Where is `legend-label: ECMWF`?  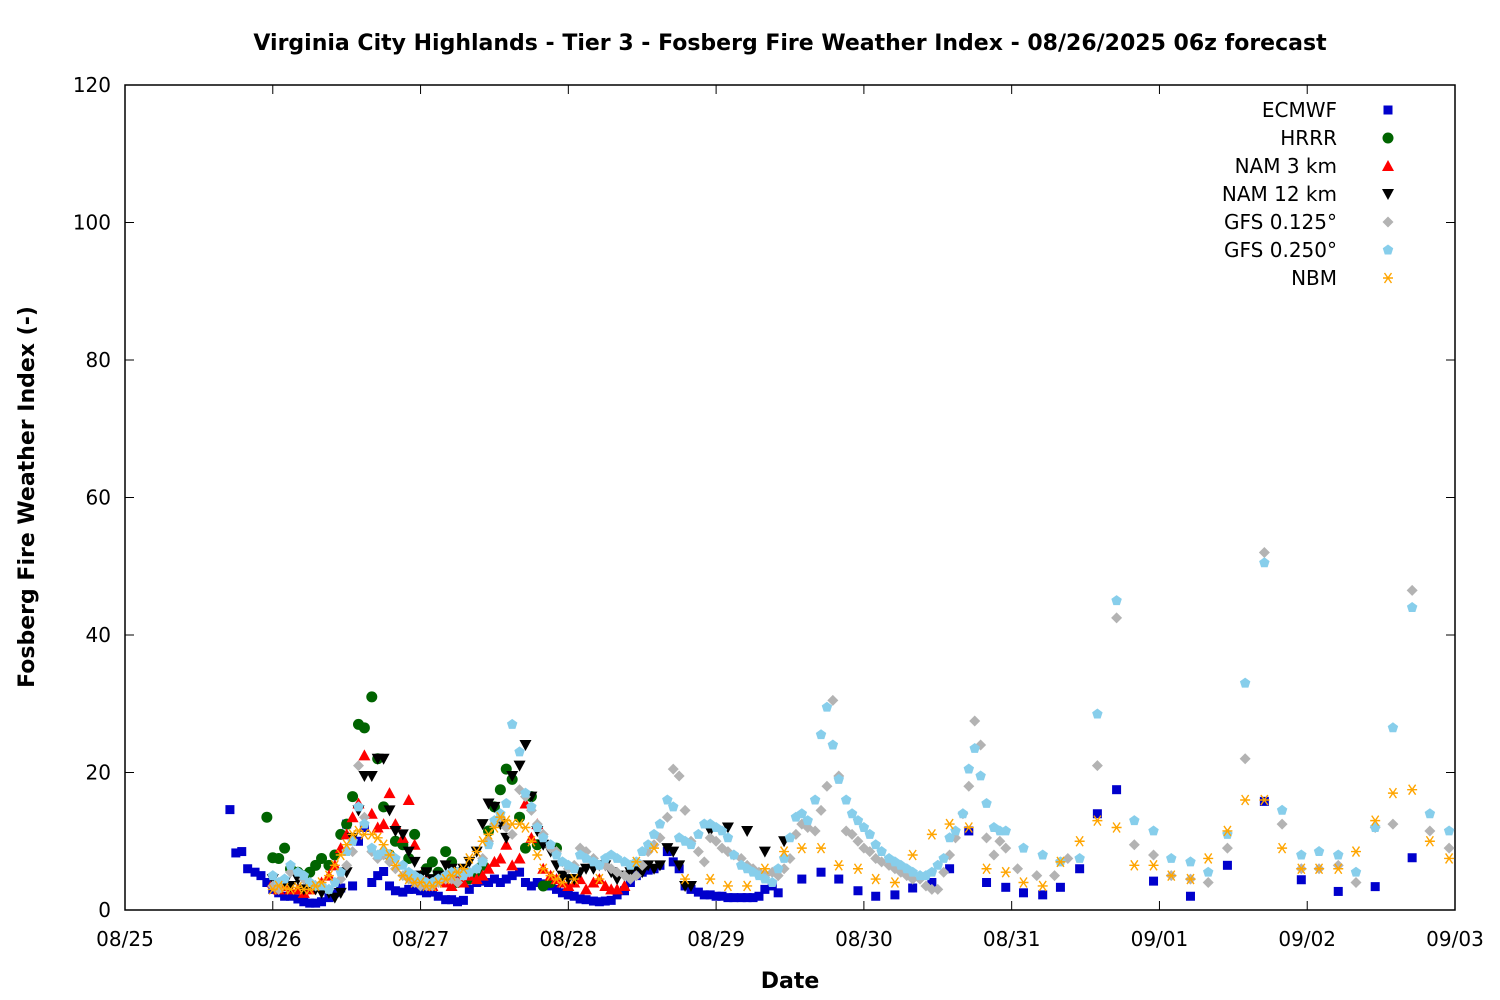
legend-label: ECMWF is located at coordinates (1299, 110).